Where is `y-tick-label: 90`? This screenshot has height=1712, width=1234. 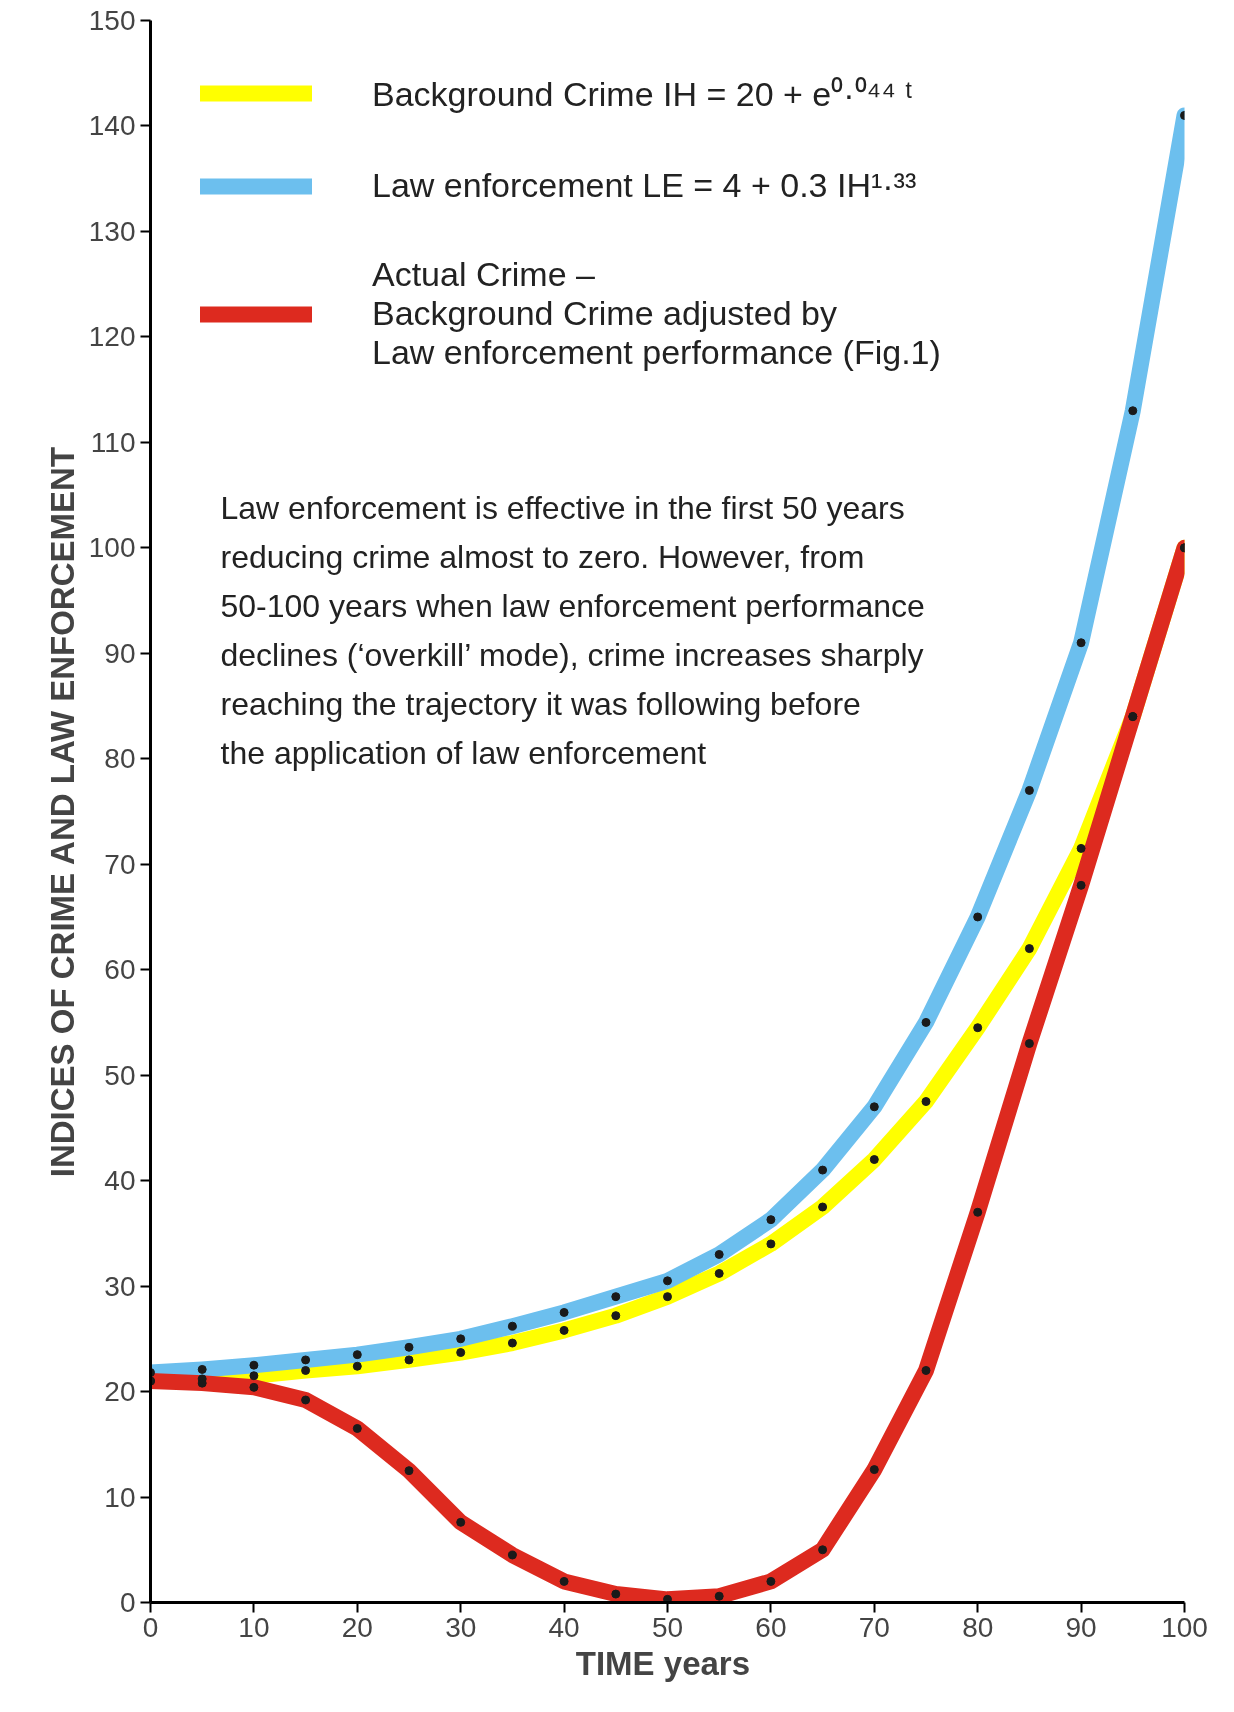
y-tick-label: 90 is located at coordinates (120, 653).